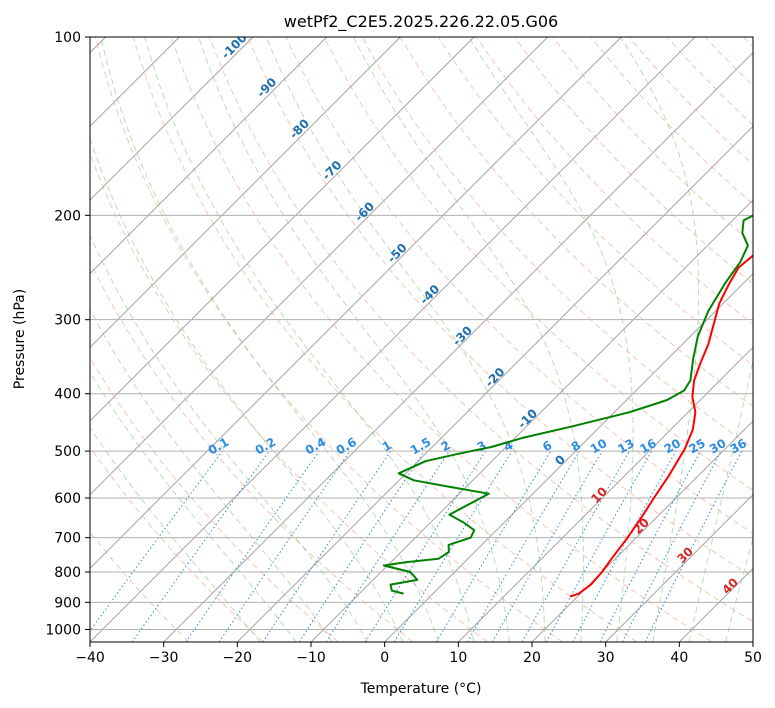  I want to click on y-axis-label: Pressure (hPa), so click(20, 339).